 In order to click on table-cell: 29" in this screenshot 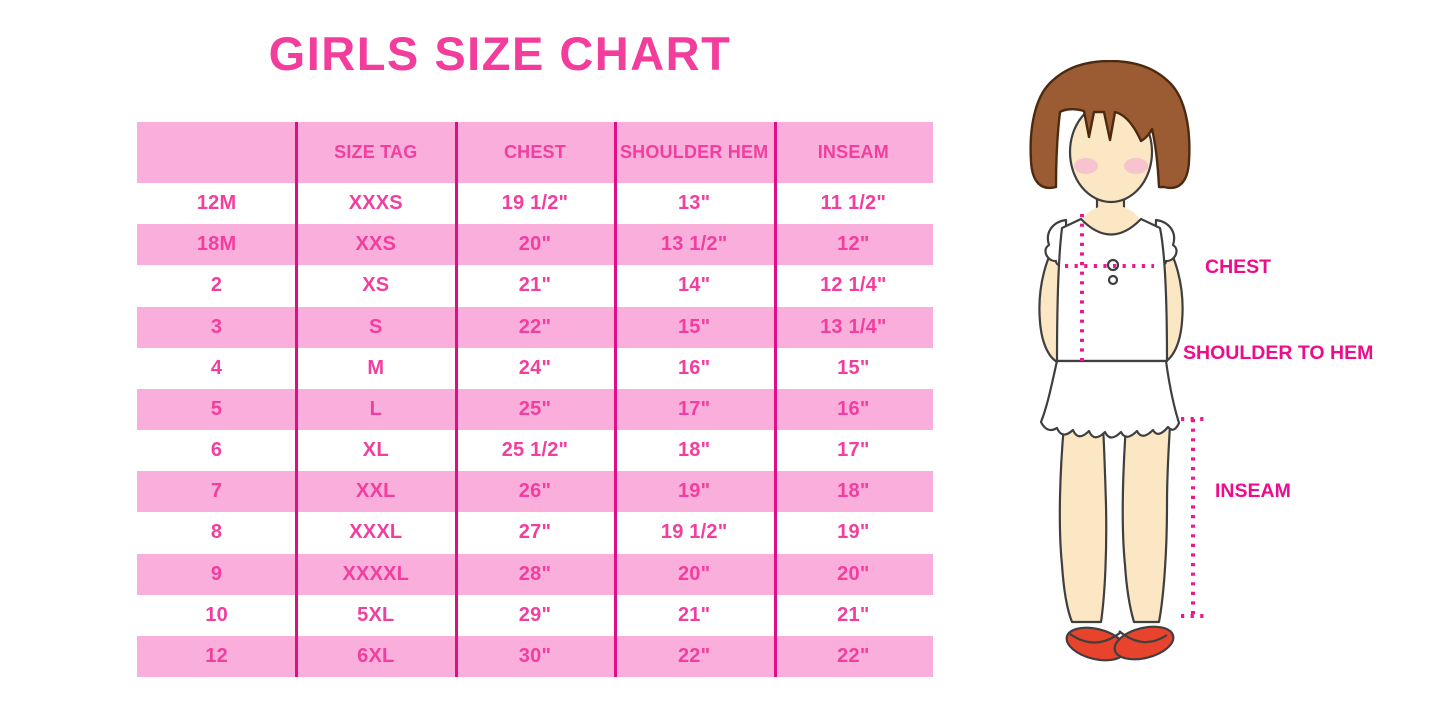, I will do `click(535, 614)`.